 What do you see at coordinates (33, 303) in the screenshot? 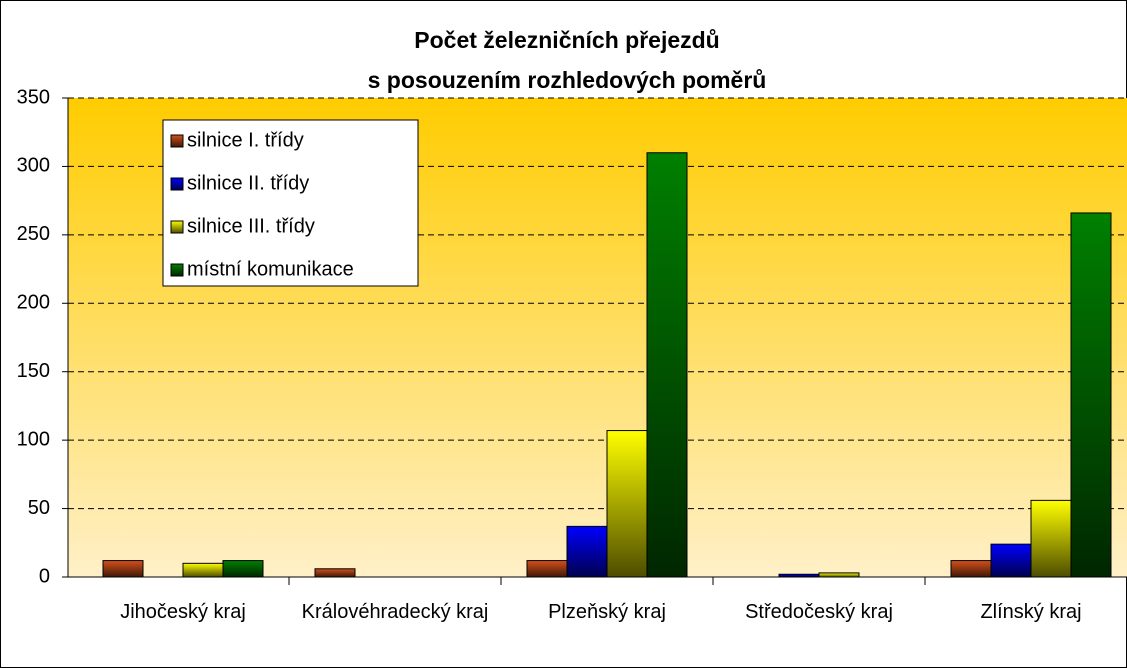
I see `y-tick-label: 200` at bounding box center [33, 303].